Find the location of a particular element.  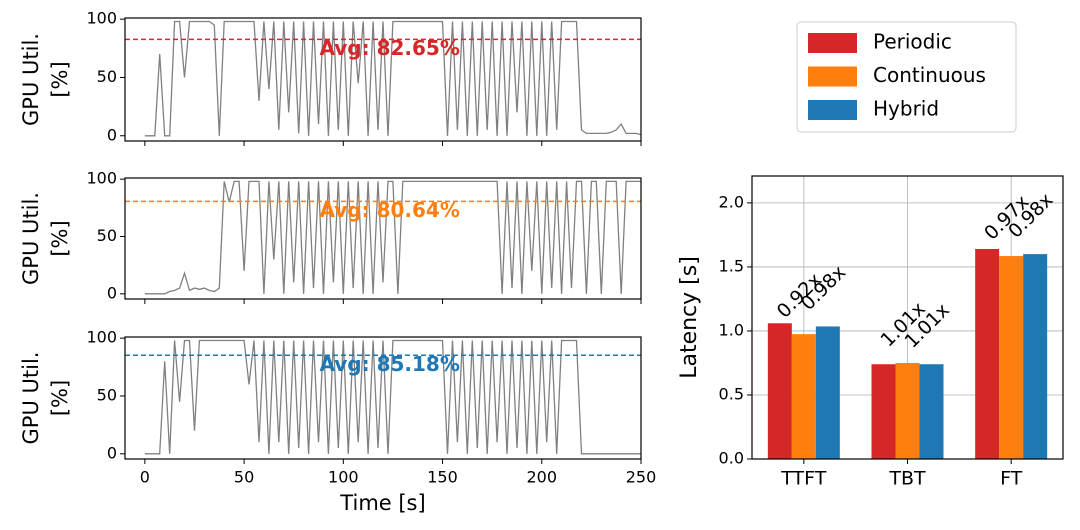

avg-label: Avg: 80.64% is located at coordinates (389, 210).